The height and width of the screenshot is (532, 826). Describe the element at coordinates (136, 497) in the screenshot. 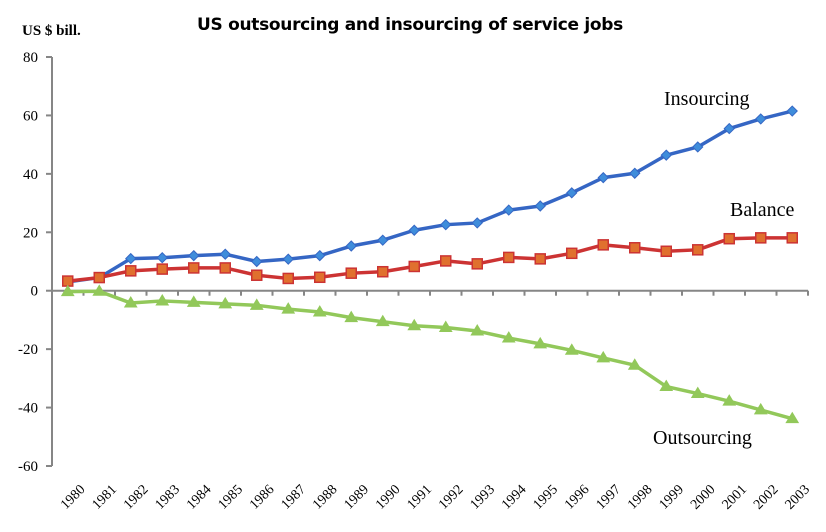

I see `x-tick-label: 1982` at that location.